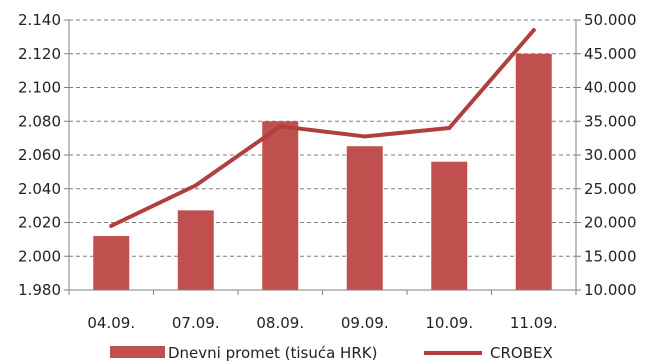 This screenshot has width=653, height=363. I want to click on right-tick-label: 30.000, so click(610, 155).